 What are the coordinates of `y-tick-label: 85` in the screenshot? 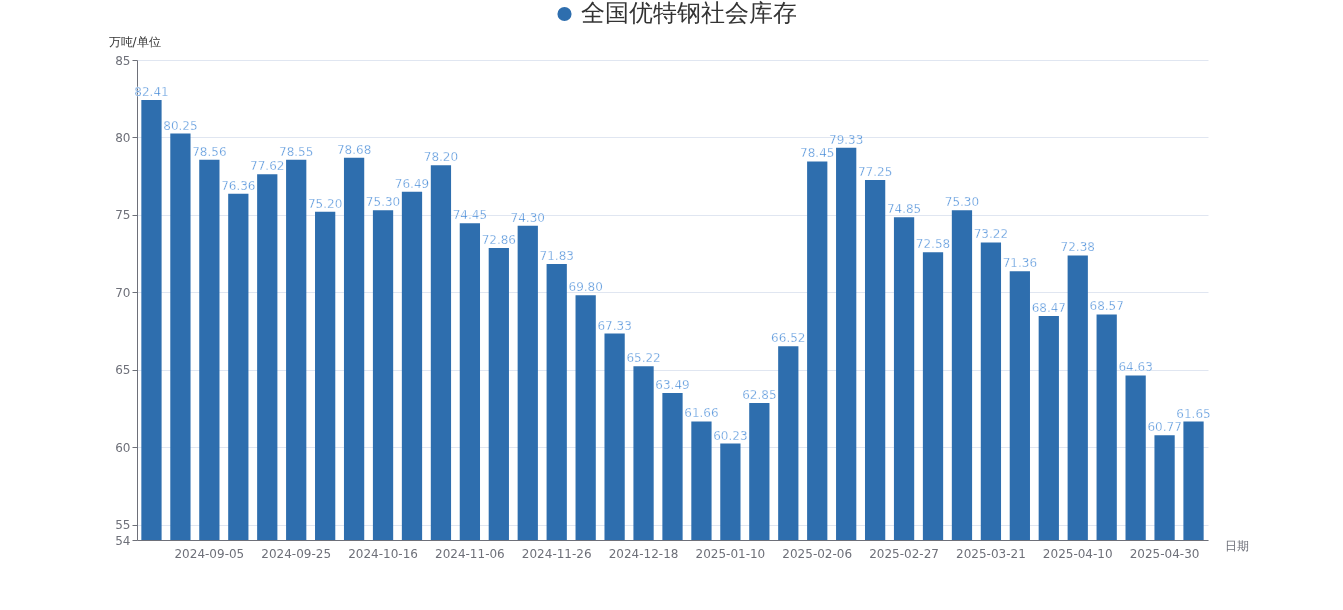 It's located at (123, 60).